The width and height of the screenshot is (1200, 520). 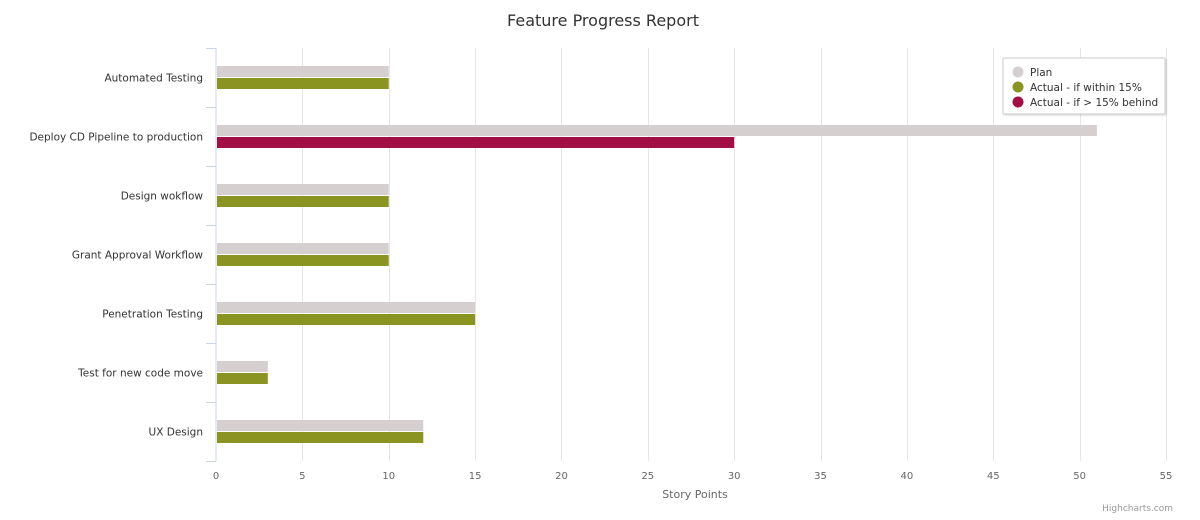 What do you see at coordinates (138, 256) in the screenshot?
I see `category-label: Grant Approval Workflow` at bounding box center [138, 256].